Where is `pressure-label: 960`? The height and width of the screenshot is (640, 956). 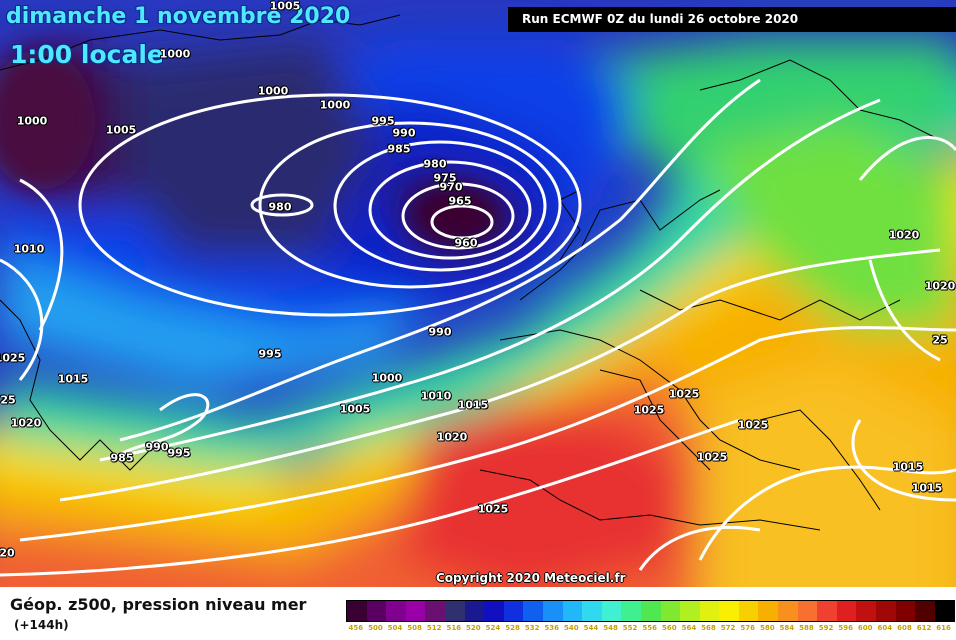
pressure-label: 960 is located at coordinates (466, 243).